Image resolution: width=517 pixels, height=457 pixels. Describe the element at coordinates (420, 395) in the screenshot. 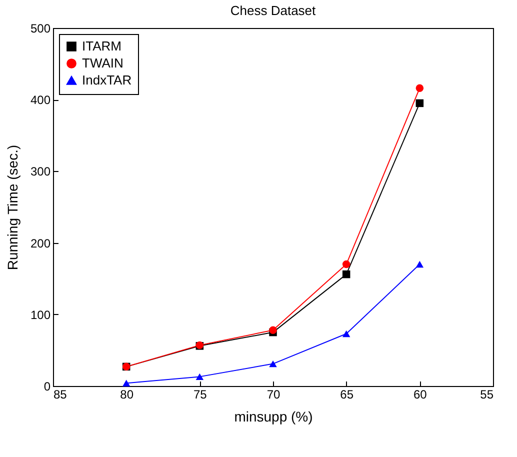

I see `x-tick-label: 60` at that location.